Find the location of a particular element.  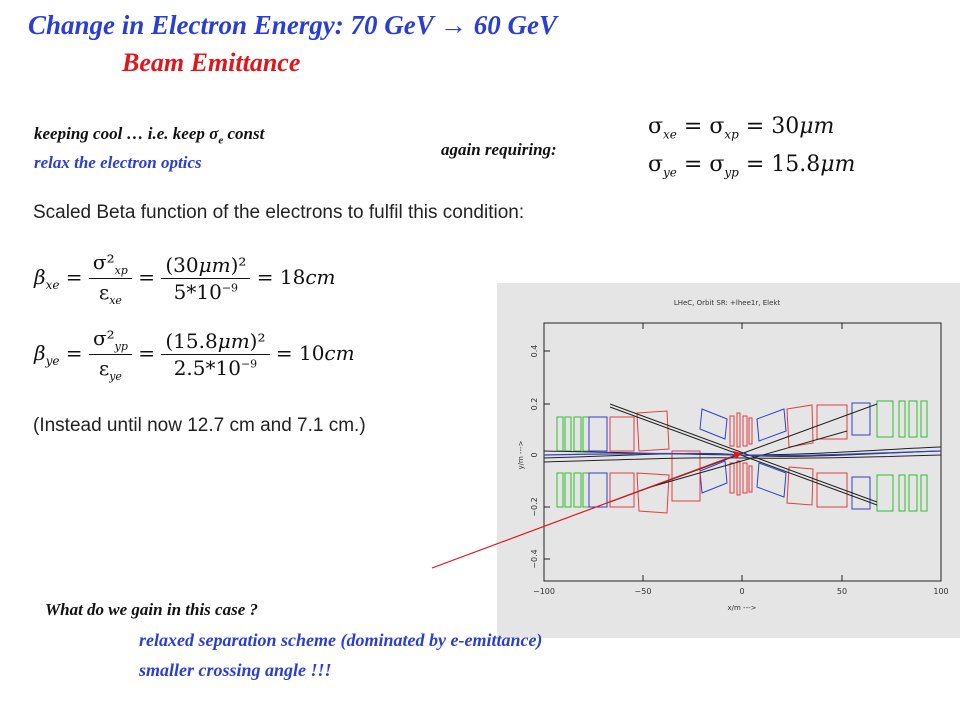

x-tick-label: −50 is located at coordinates (643, 591).